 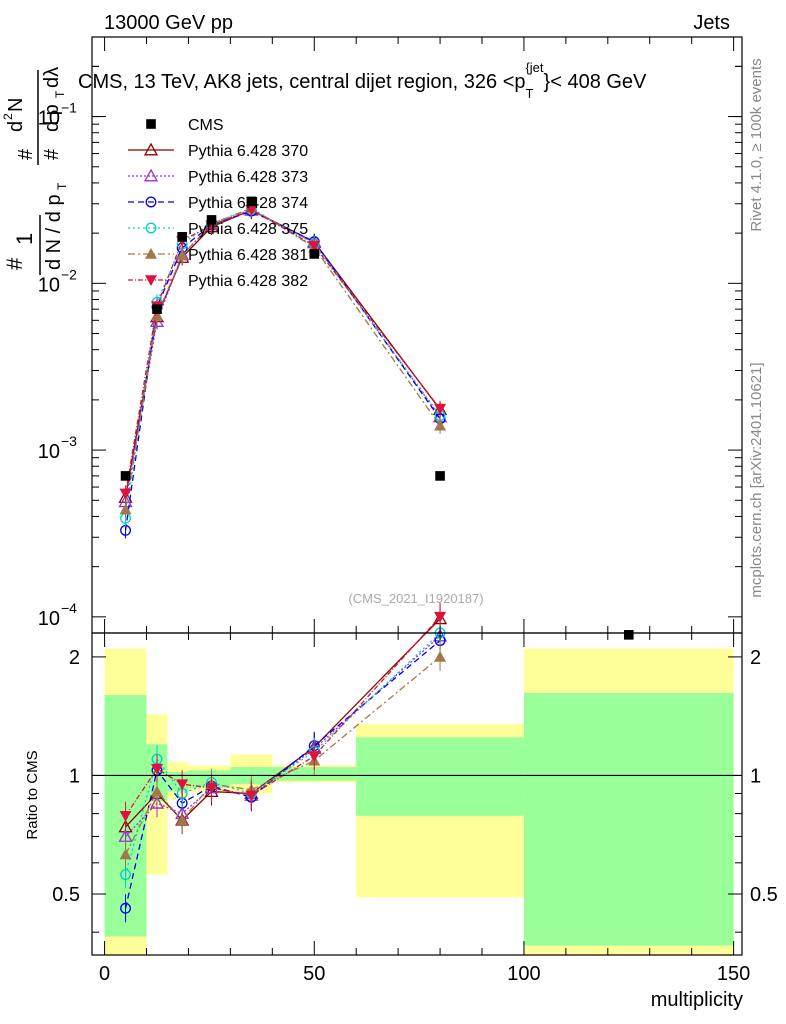 I want to click on legend-label: Pythia 6.428 370, so click(x=248, y=151).